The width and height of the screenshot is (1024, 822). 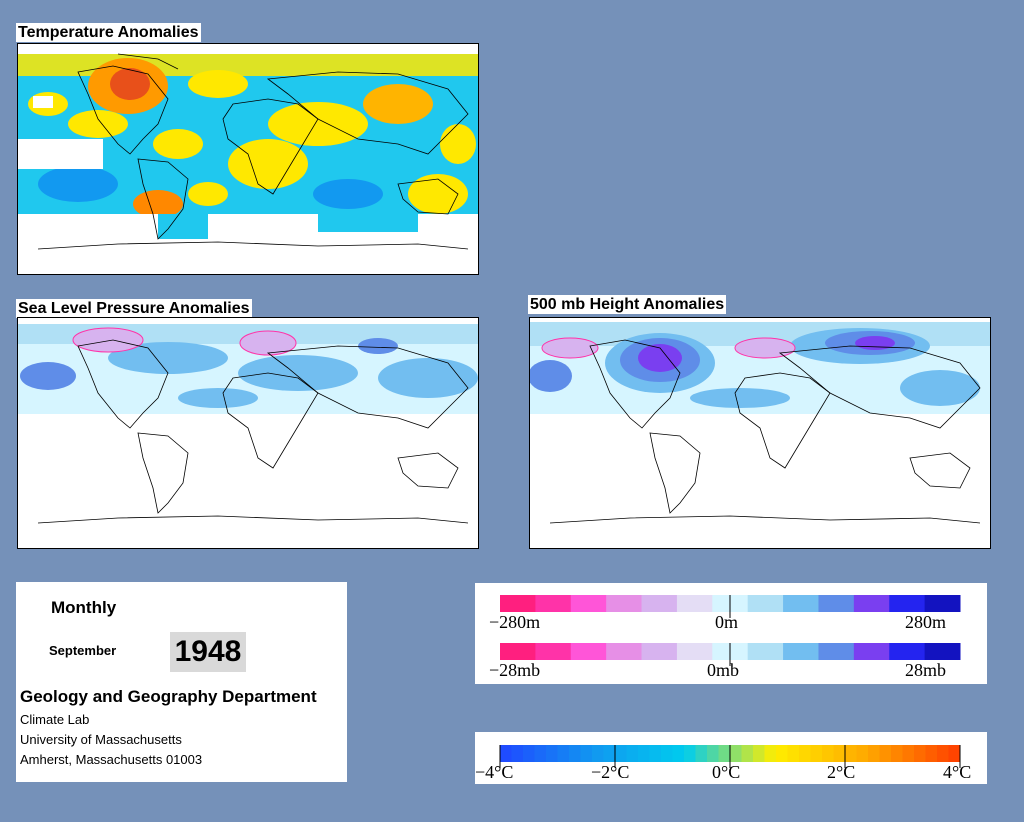 What do you see at coordinates (83, 650) in the screenshot?
I see `month-label: September` at bounding box center [83, 650].